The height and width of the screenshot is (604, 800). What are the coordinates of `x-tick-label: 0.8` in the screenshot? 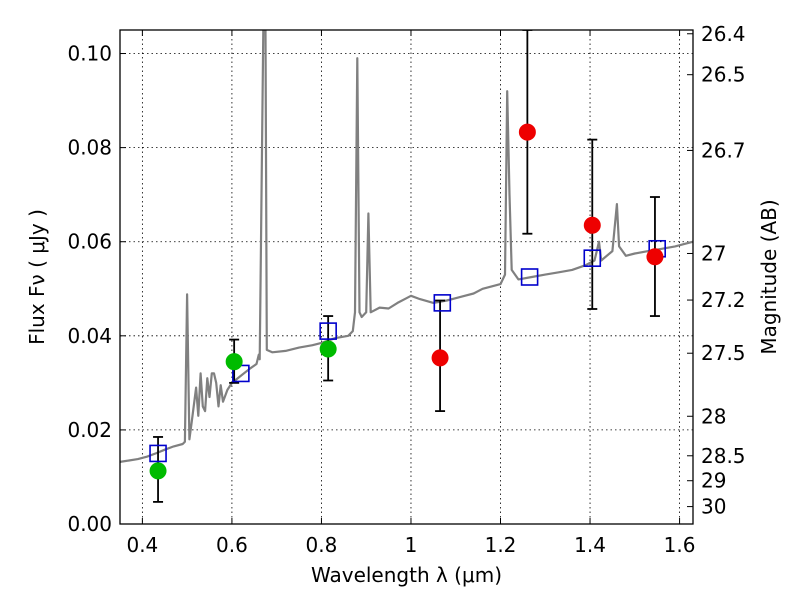 It's located at (322, 545).